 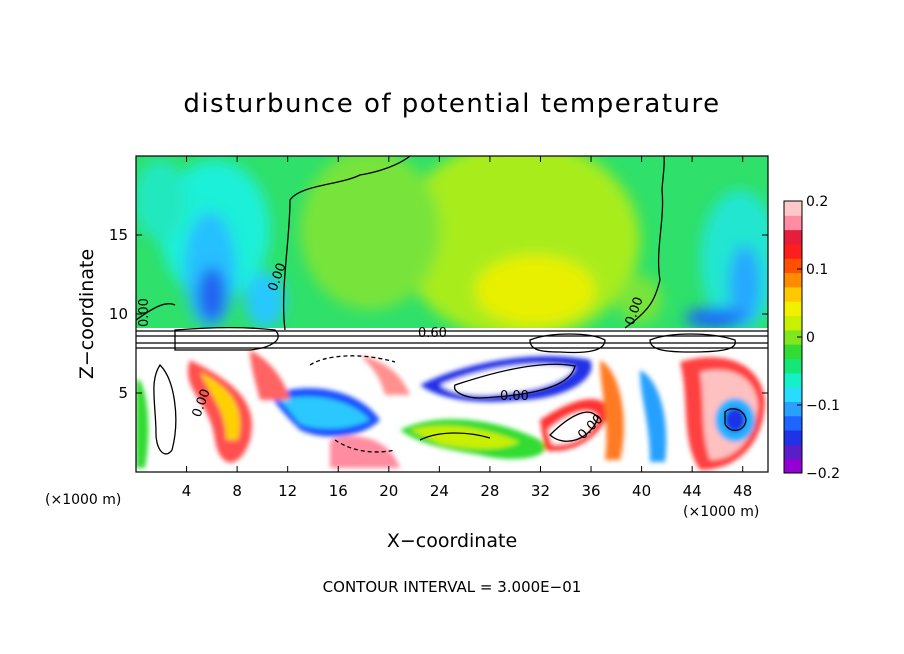 I want to click on colorbar-tick-label: 0.1, so click(x=817, y=270).